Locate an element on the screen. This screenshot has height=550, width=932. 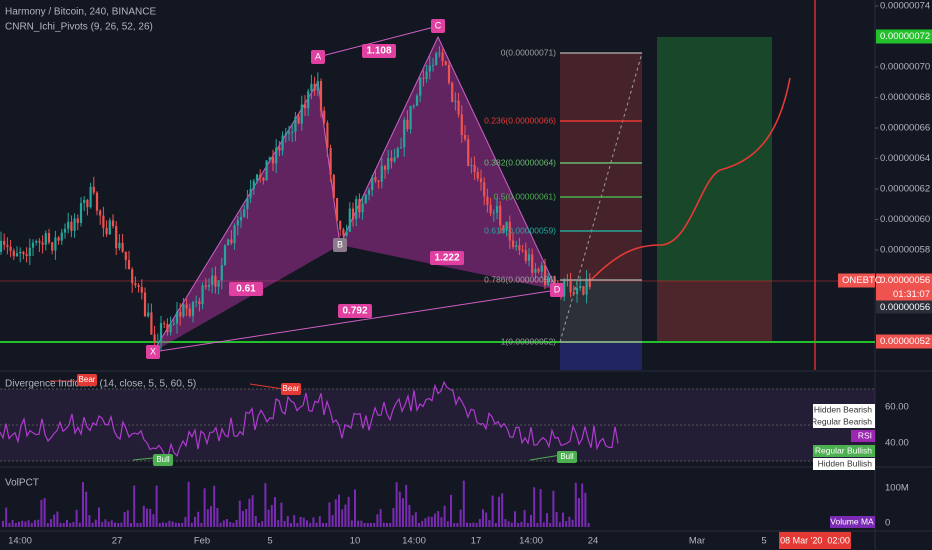
current-label-box is located at coordinates (904, 280).